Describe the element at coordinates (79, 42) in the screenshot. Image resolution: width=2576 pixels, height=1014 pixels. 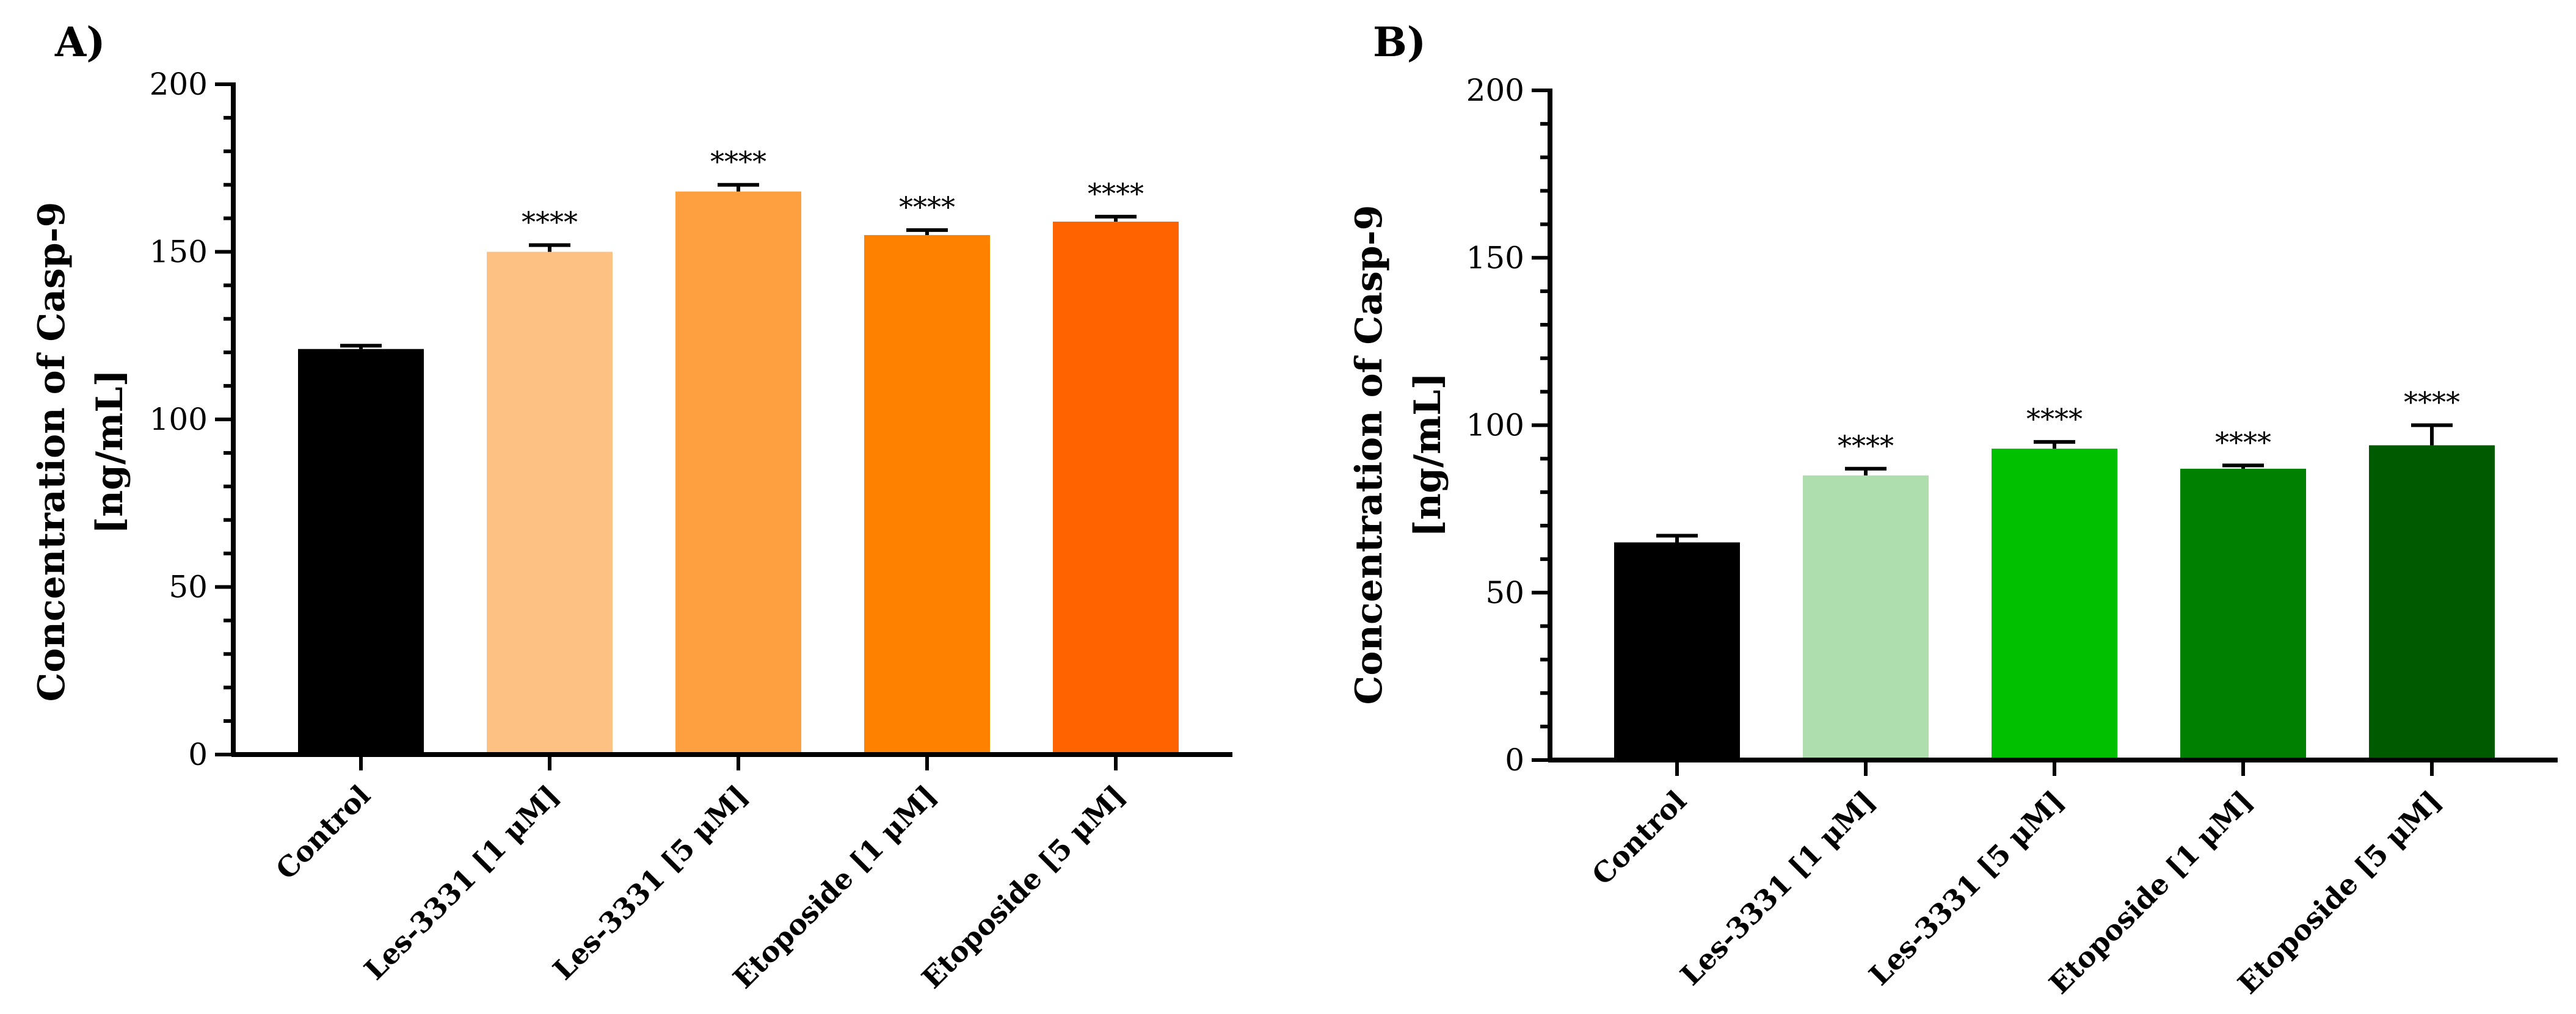
I see `panel-label: A)` at that location.